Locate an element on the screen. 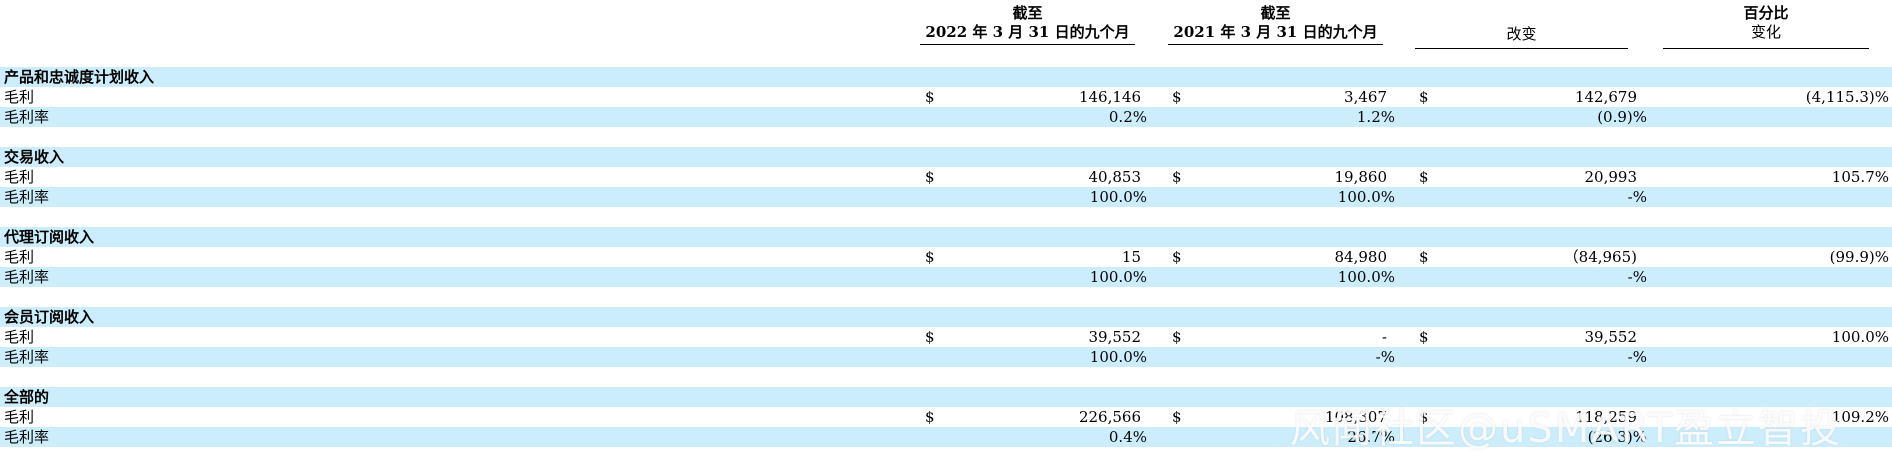 The width and height of the screenshot is (1892, 461). value-pct-change: (99.9)% is located at coordinates (1859, 257).